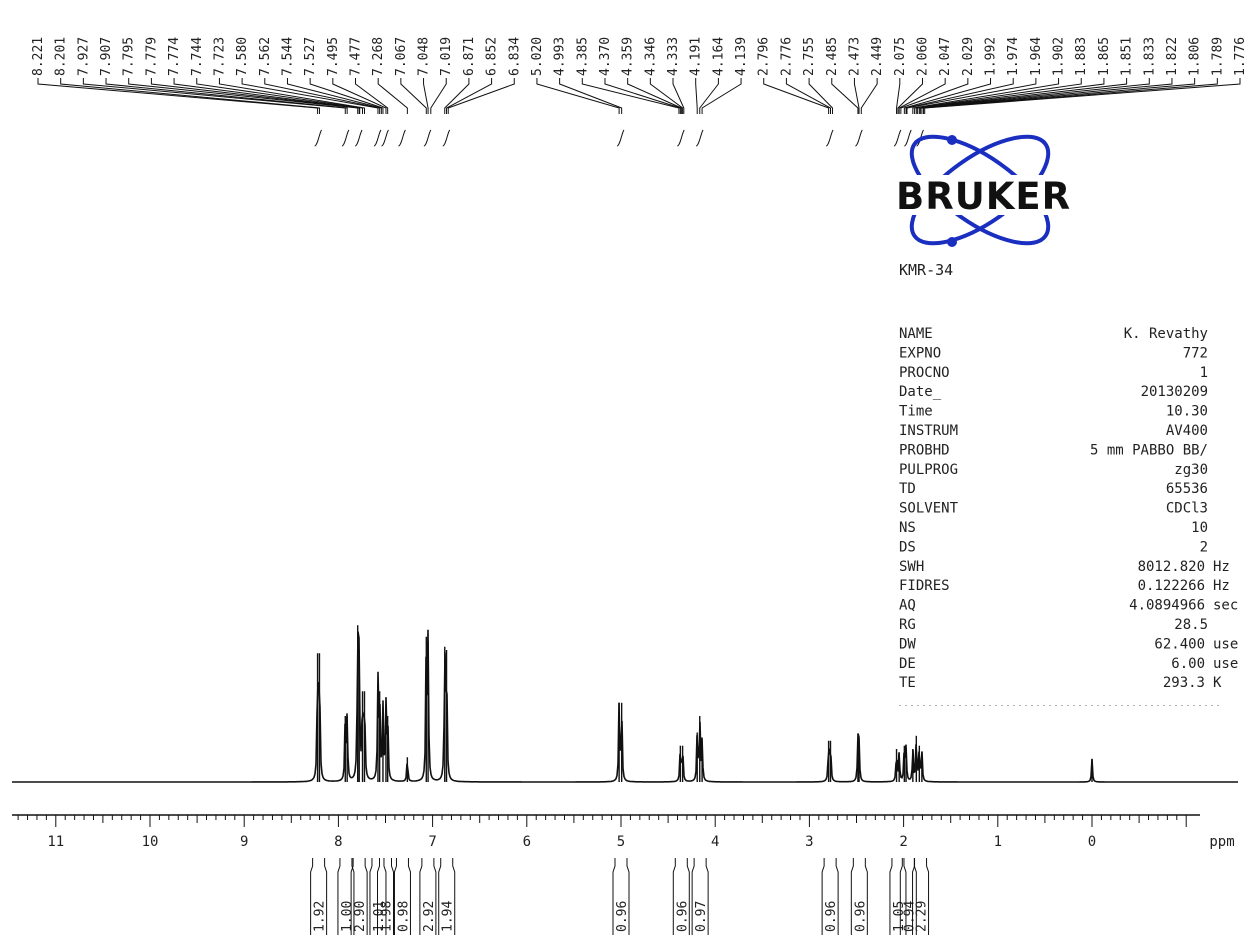 The image size is (1250, 942). What do you see at coordinates (378, 56) in the screenshot?
I see `peak-label: 7.268` at bounding box center [378, 56].